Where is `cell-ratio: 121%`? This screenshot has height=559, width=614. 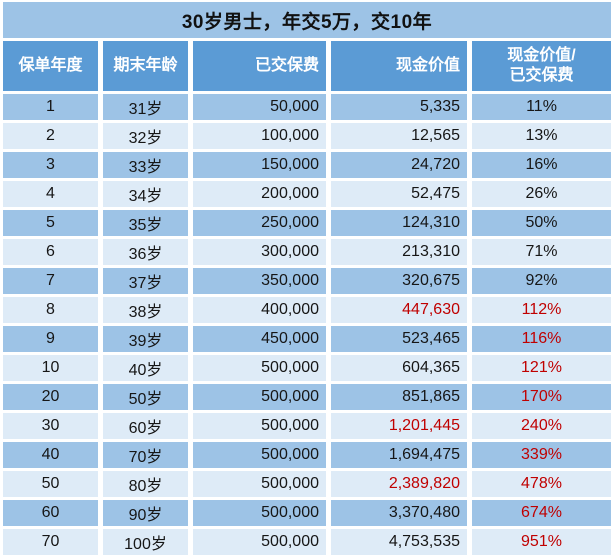
cell-ratio: 121% is located at coordinates (541, 368).